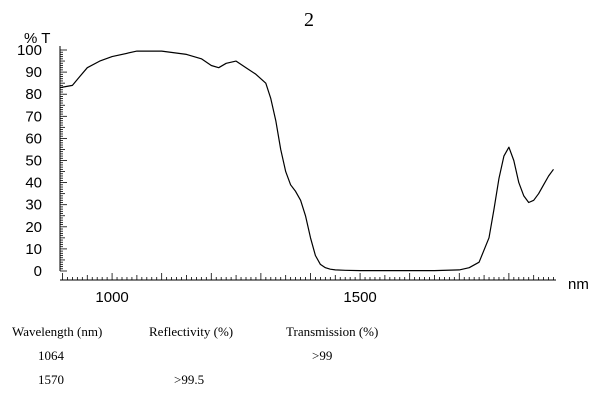  I want to click on y-tick-label: 60, so click(33, 138).